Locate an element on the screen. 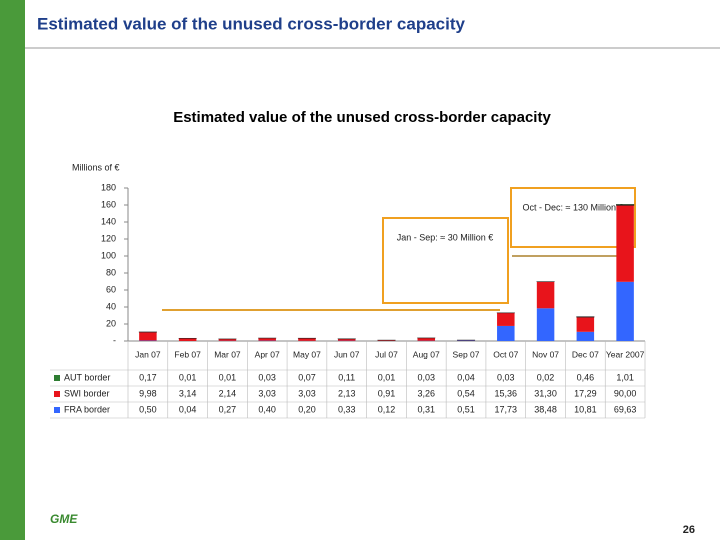 Image resolution: width=720 pixels, height=540 pixels. table-cell: 0,51 is located at coordinates (466, 409).